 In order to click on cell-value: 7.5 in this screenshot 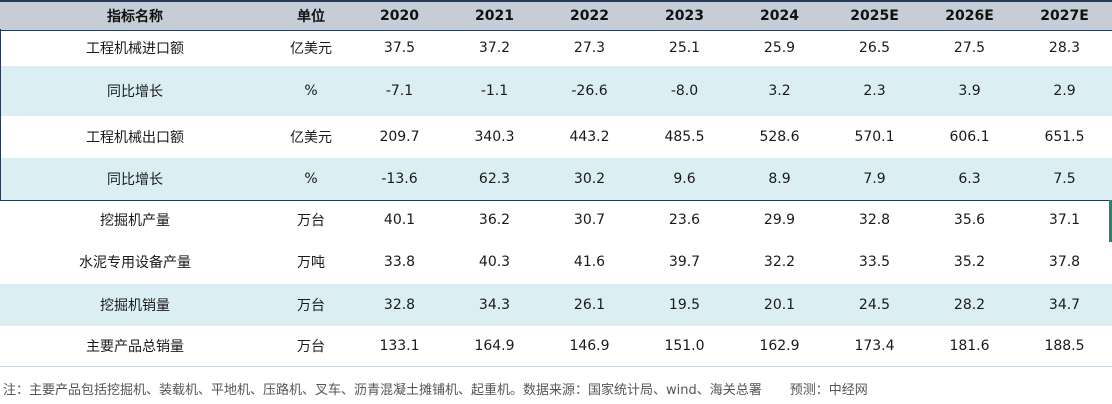, I will do `click(1064, 179)`.